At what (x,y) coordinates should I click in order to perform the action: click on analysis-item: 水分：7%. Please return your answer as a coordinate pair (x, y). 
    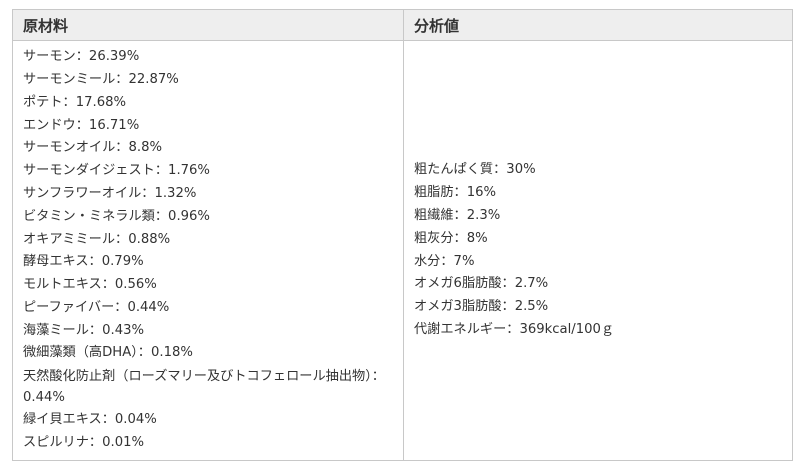
    Looking at the image, I should click on (444, 261).